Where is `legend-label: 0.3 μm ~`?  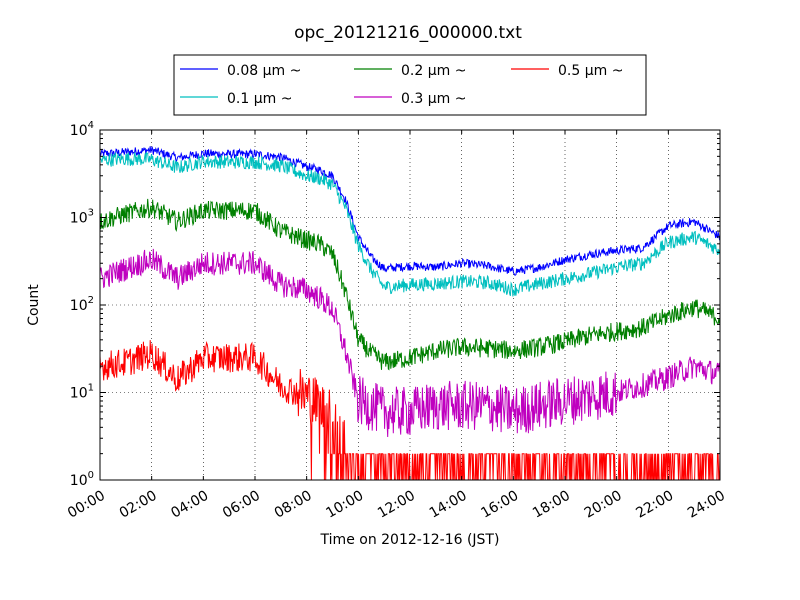
legend-label: 0.3 μm ~ is located at coordinates (433, 99).